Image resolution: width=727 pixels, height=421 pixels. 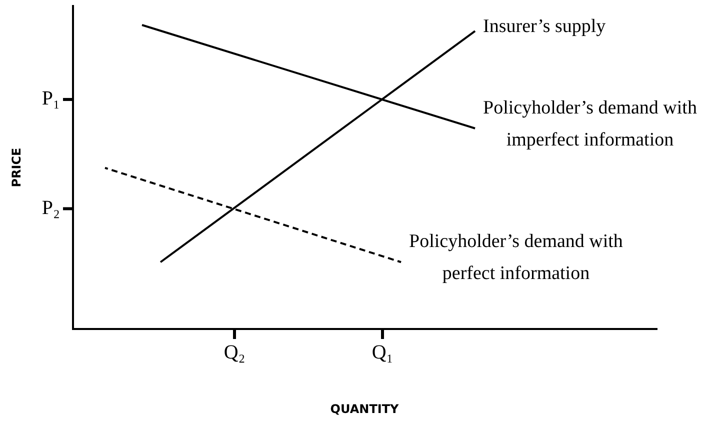 What do you see at coordinates (383, 352) in the screenshot?
I see `x-tick-label: Q₁` at bounding box center [383, 352].